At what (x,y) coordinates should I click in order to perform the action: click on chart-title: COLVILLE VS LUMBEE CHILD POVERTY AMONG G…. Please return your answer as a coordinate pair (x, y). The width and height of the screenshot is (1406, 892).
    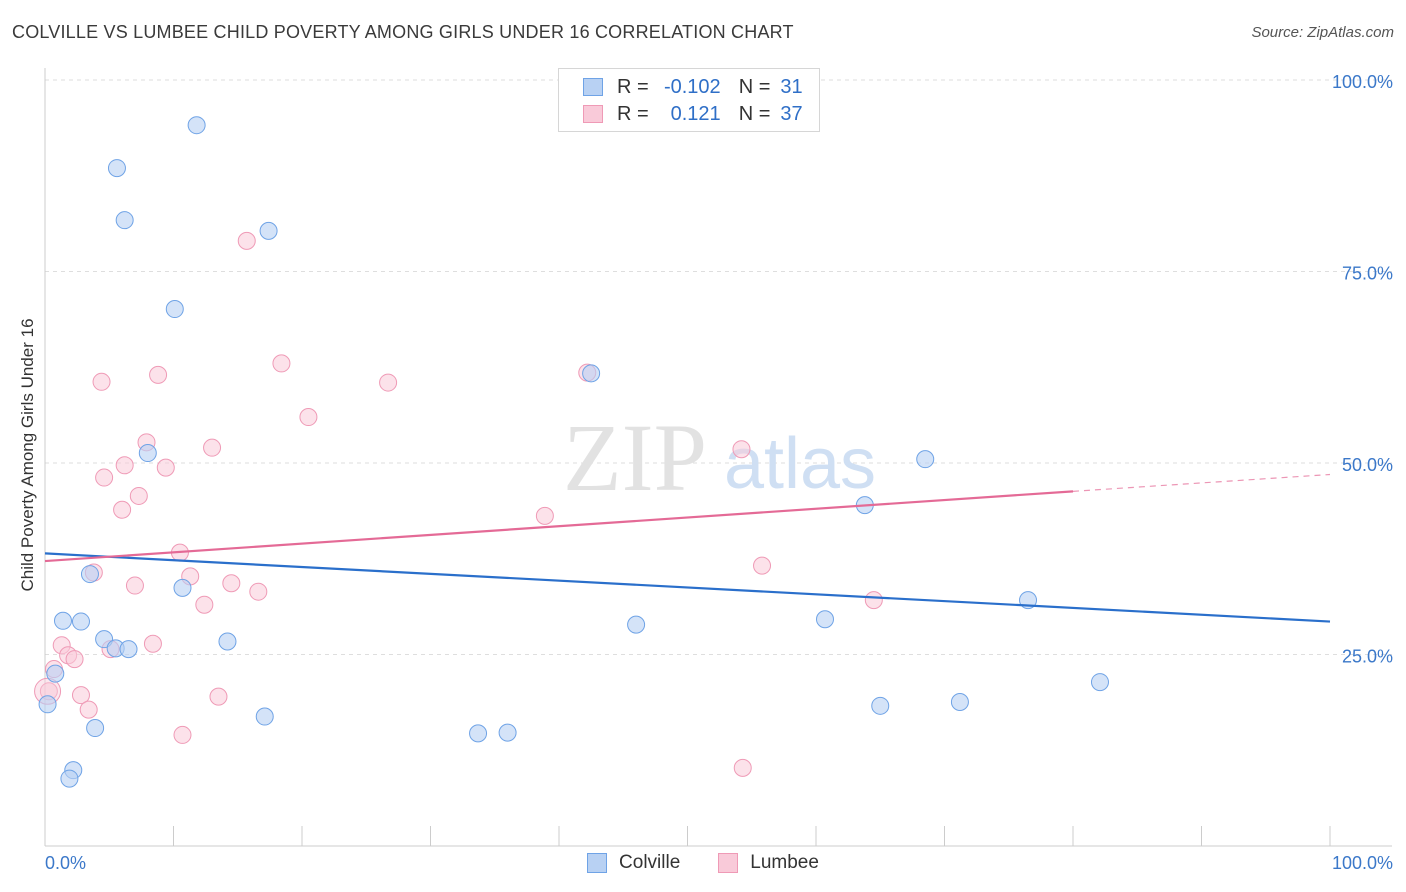
    Looking at the image, I should click on (403, 32).